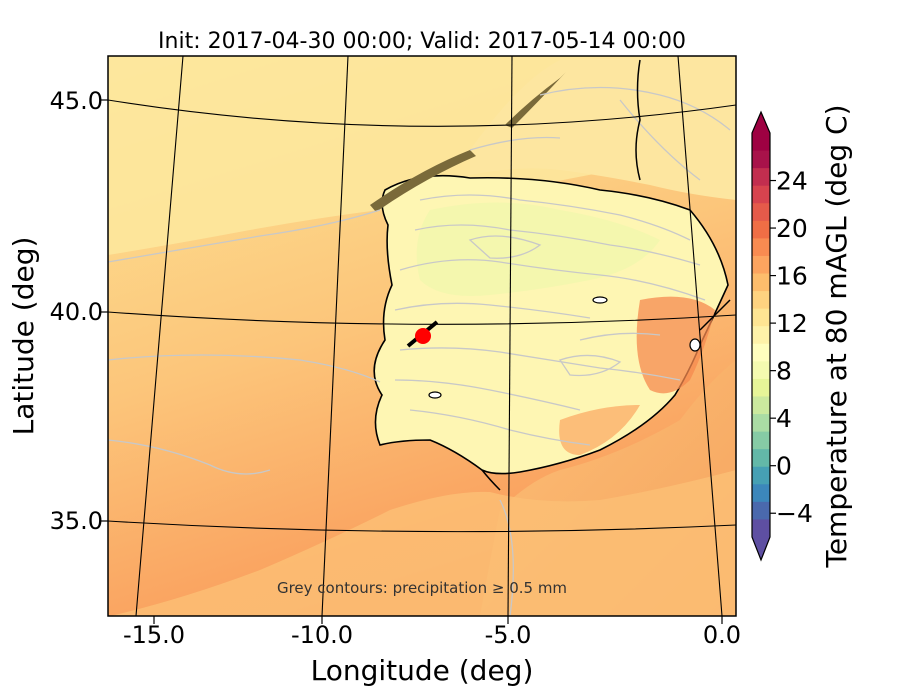 This screenshot has width=900, height=700. Describe the element at coordinates (792, 228) in the screenshot. I see `colorbar-tick-label: 20` at that location.